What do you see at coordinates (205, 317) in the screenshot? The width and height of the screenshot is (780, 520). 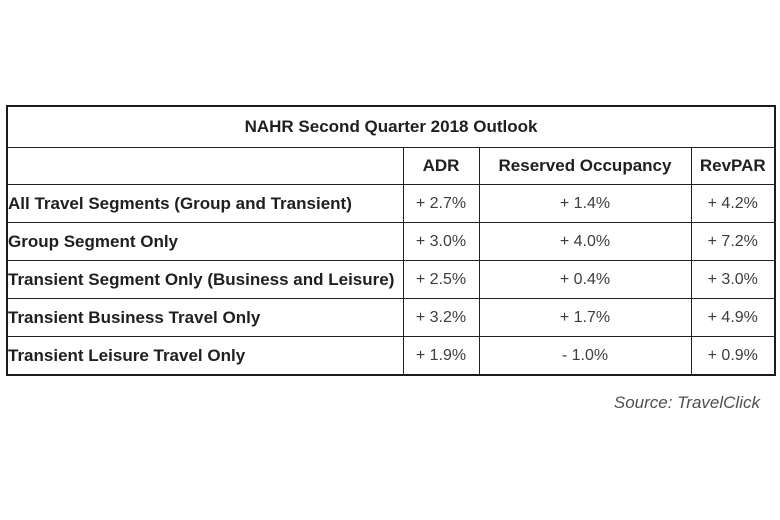 I see `row-label: Transient Business Travel Only` at bounding box center [205, 317].